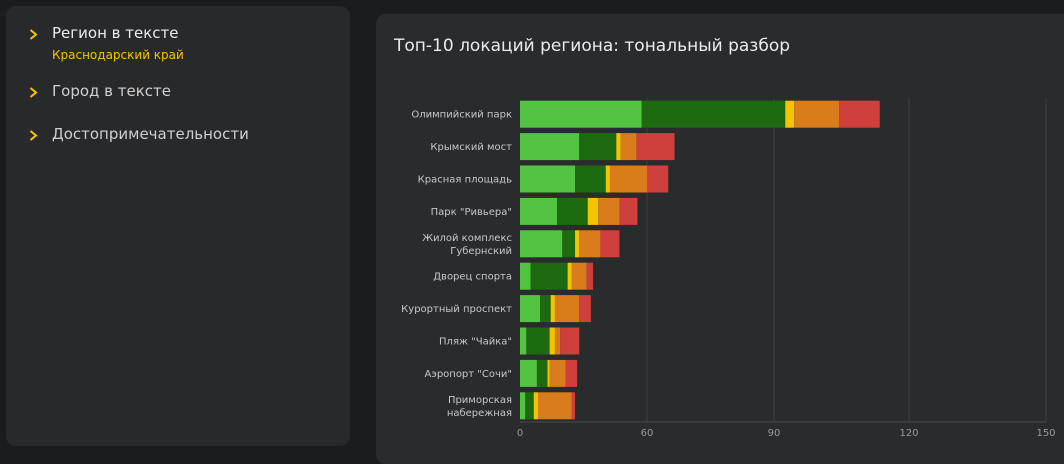 The width and height of the screenshot is (1064, 464). Describe the element at coordinates (112, 91) in the screenshot. I see `nav-item-label: Город в тексте` at that location.